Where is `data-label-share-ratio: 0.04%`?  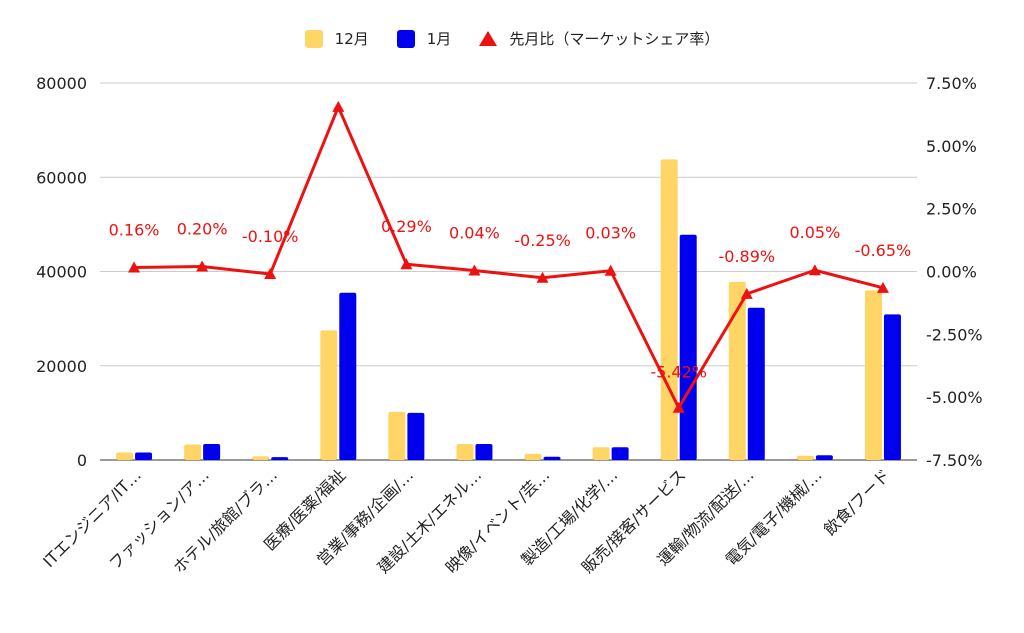
data-label-share-ratio: 0.04% is located at coordinates (474, 232).